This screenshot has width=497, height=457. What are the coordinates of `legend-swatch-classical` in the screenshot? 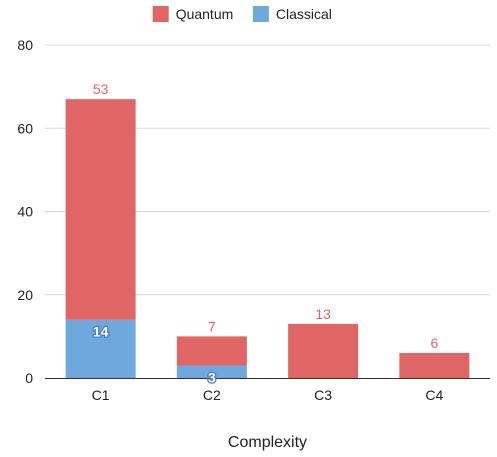 It's located at (260, 14).